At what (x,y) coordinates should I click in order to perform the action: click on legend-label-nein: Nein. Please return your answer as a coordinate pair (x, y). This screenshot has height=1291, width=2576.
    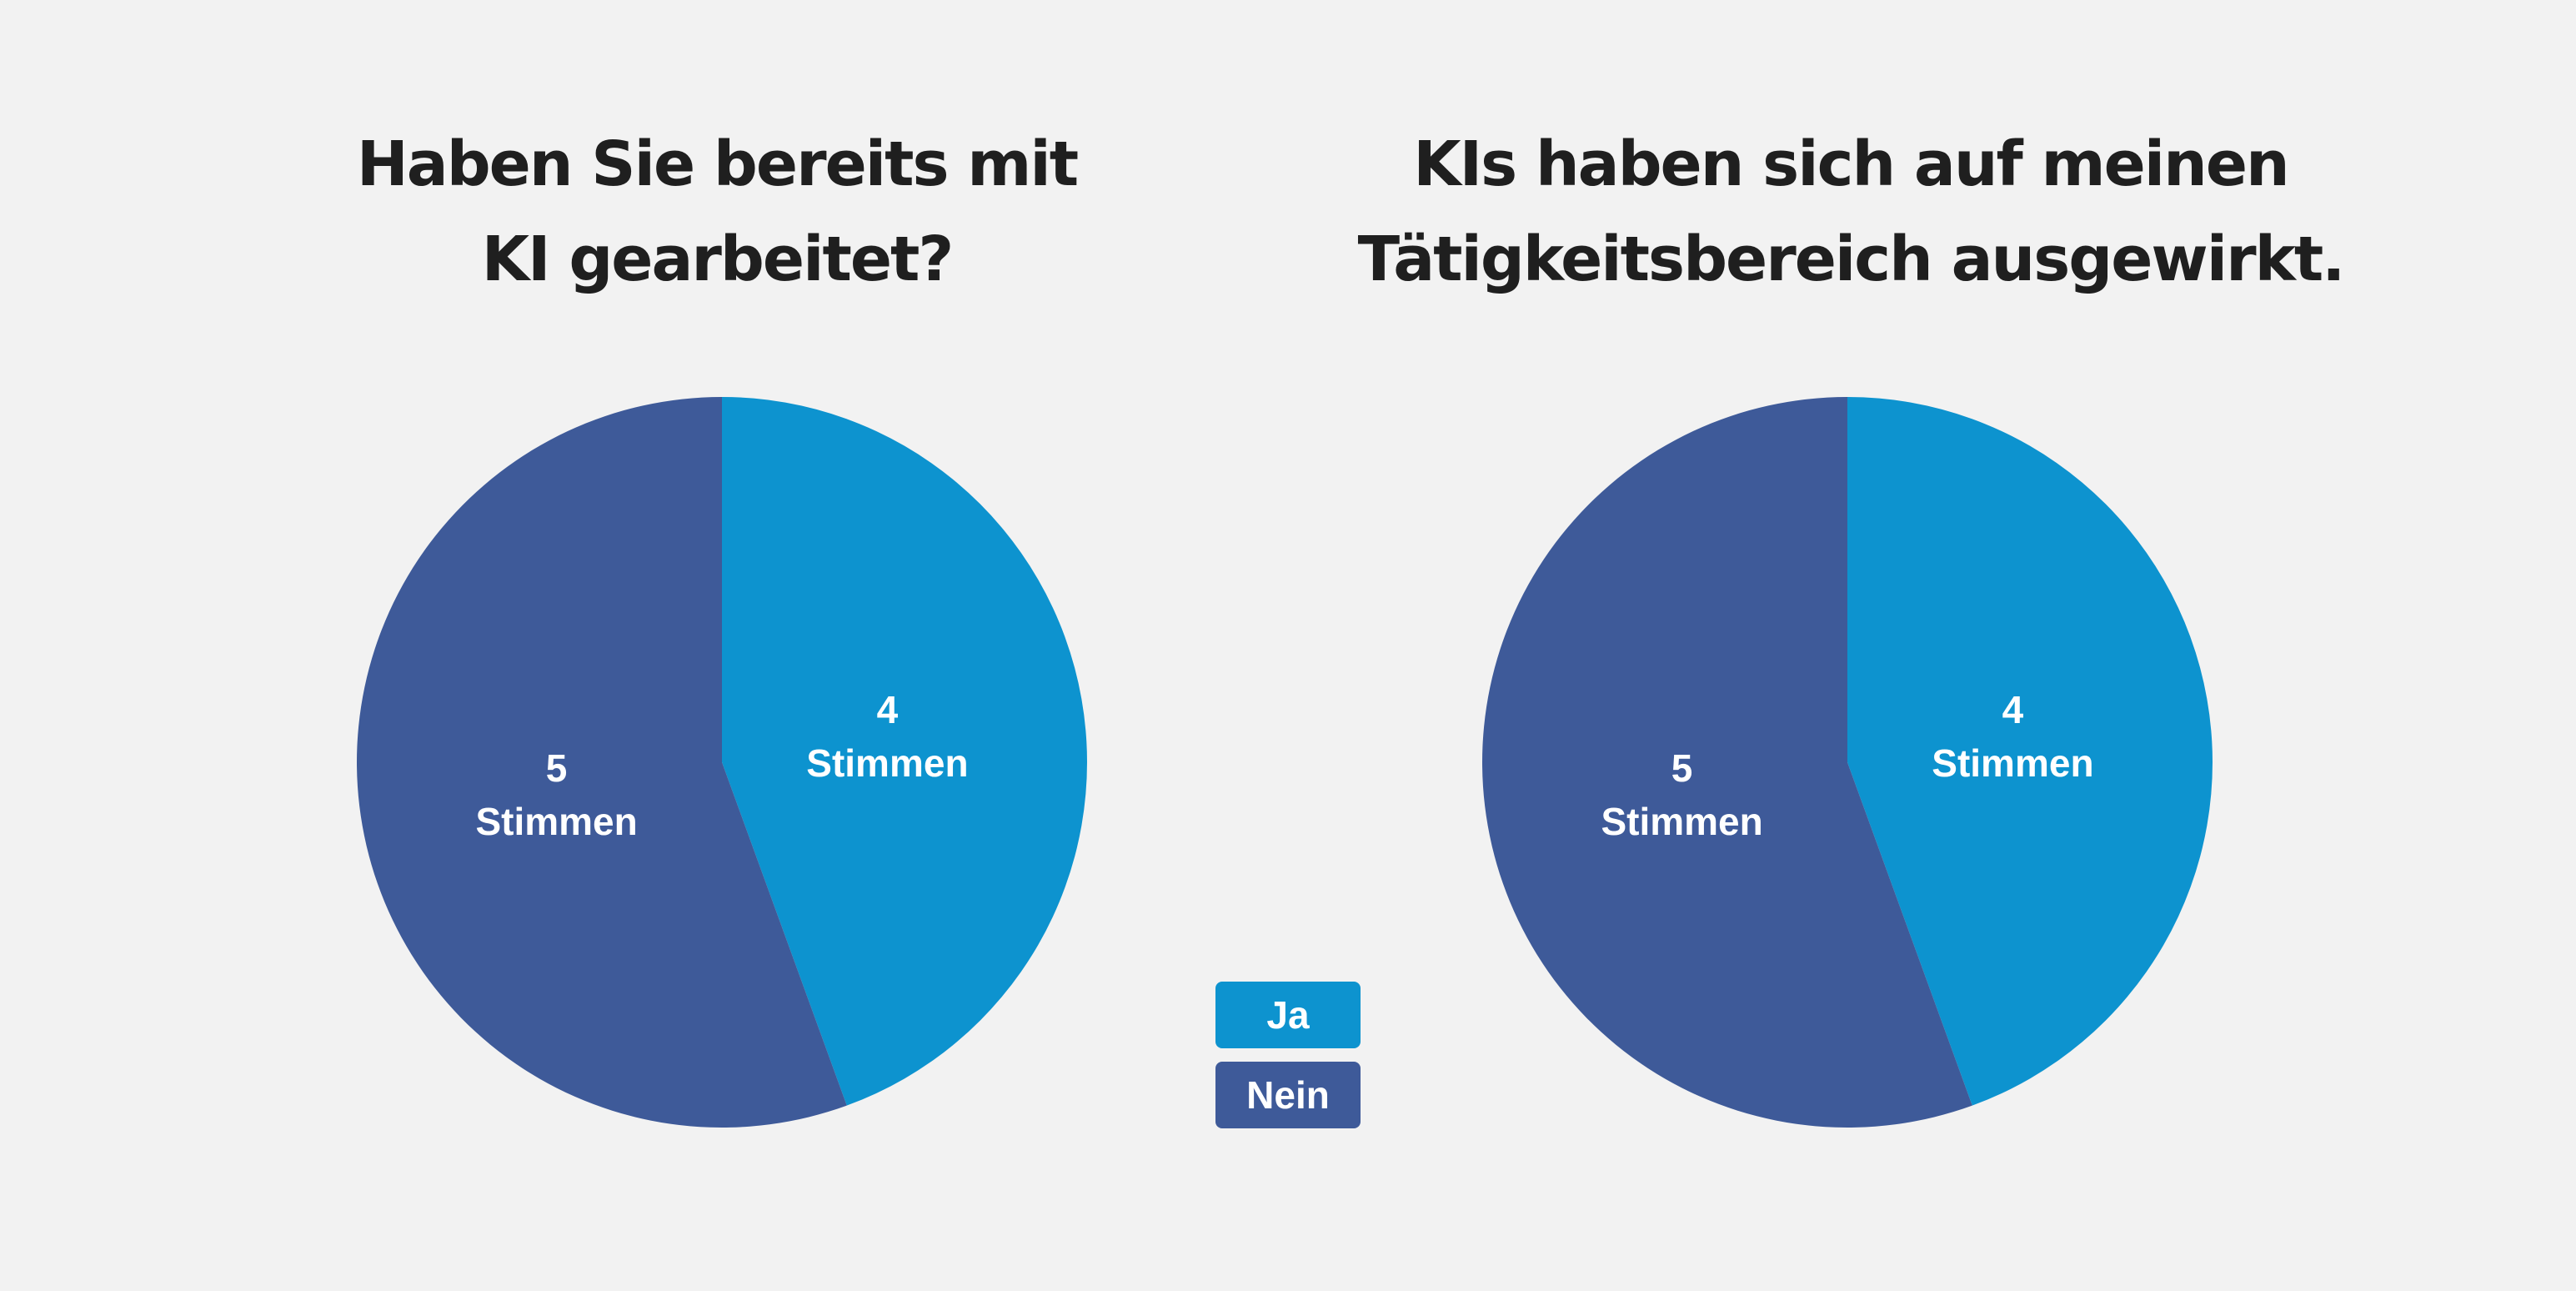
    Looking at the image, I should click on (1288, 1095).